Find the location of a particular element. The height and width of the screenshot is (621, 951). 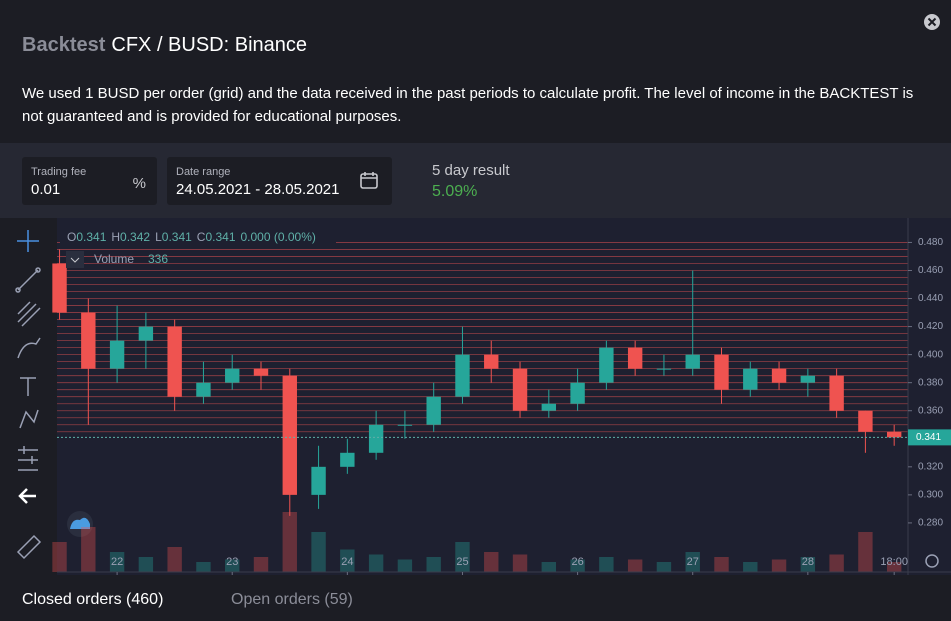

y-tick-label: 0.300 is located at coordinates (930, 495).